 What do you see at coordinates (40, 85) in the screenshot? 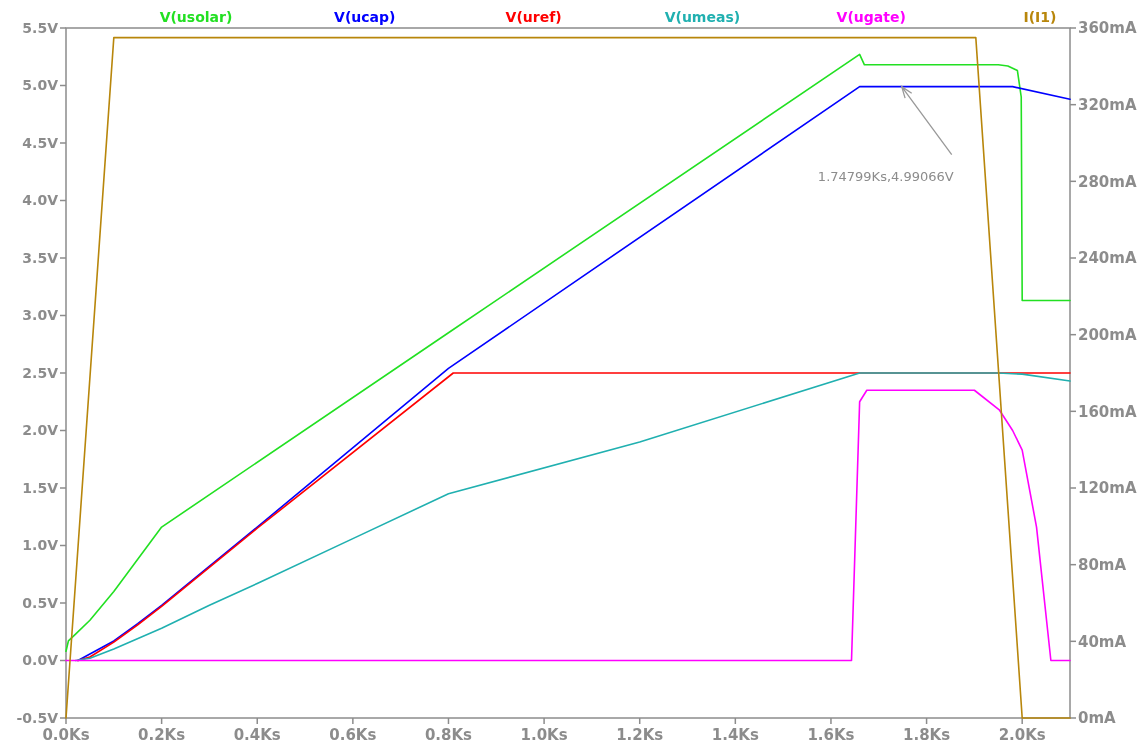
I see `y-tick-label: 5.0V` at bounding box center [40, 85].